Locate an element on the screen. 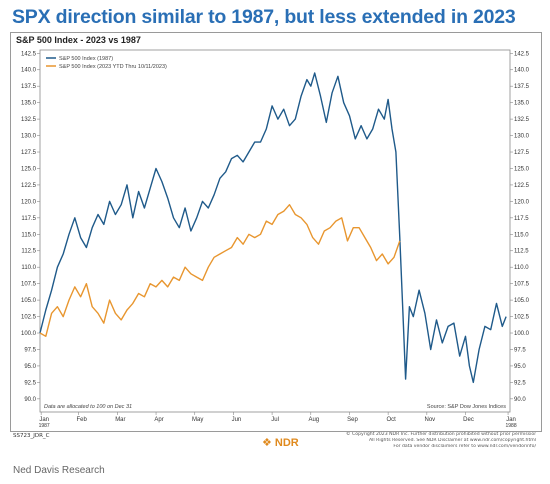 The height and width of the screenshot is (484, 550). ndr-logo: ❖ NDR is located at coordinates (280, 443).